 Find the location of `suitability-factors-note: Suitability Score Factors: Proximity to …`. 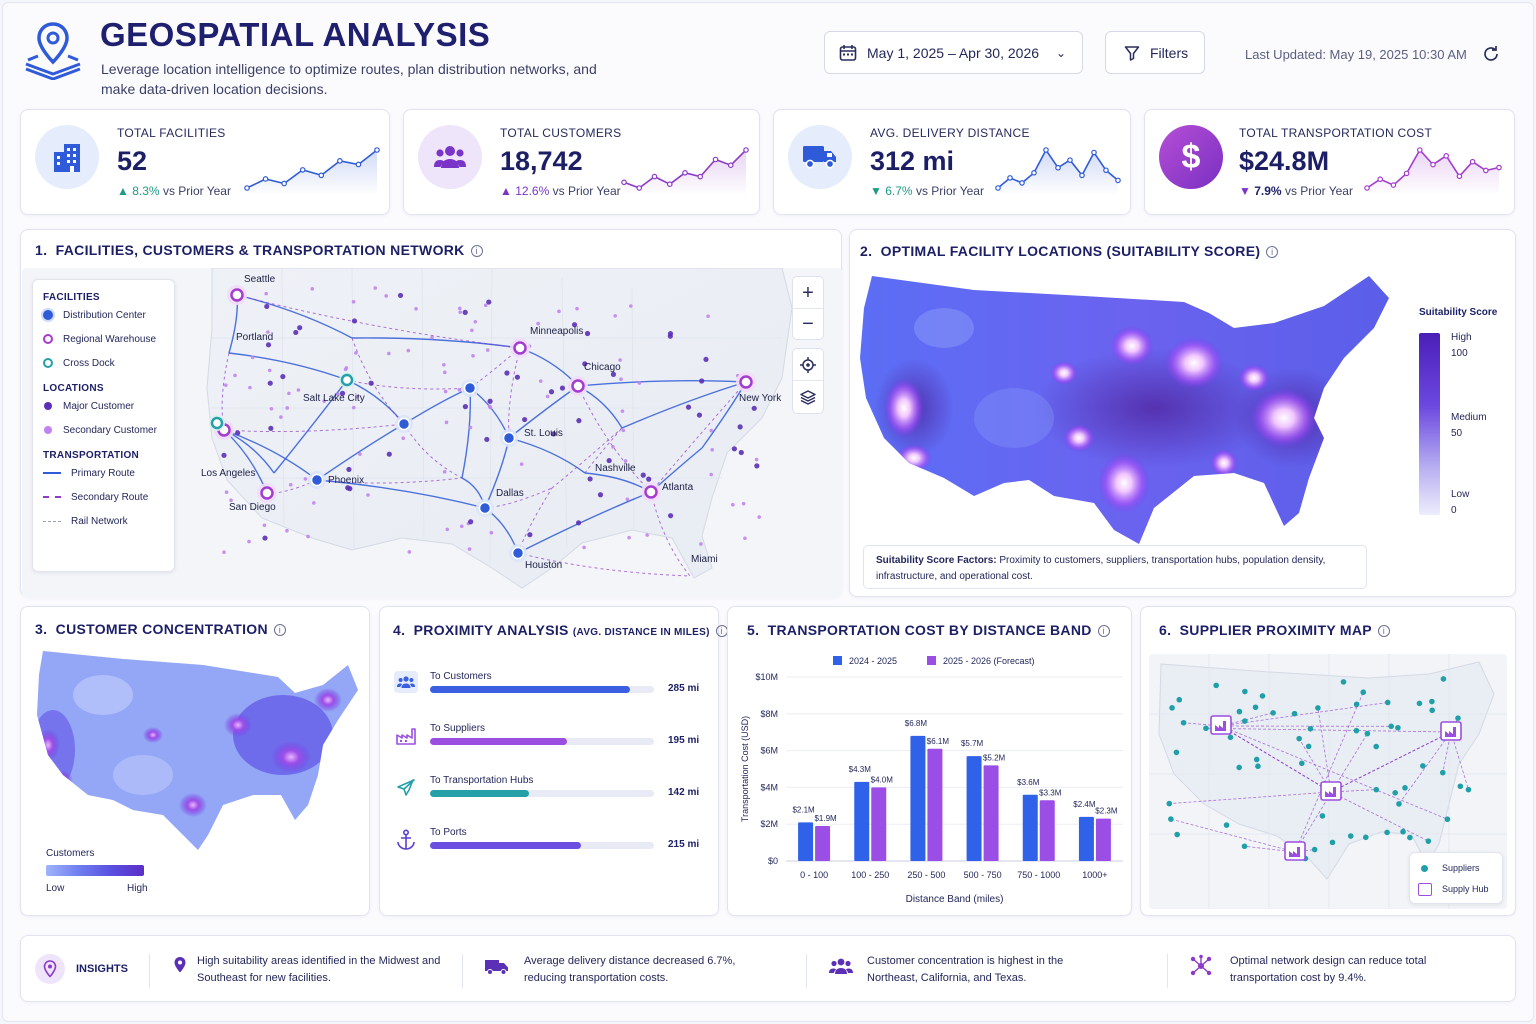

suitability-factors-note: Suitability Score Factors: Proximity to … is located at coordinates (1115, 567).